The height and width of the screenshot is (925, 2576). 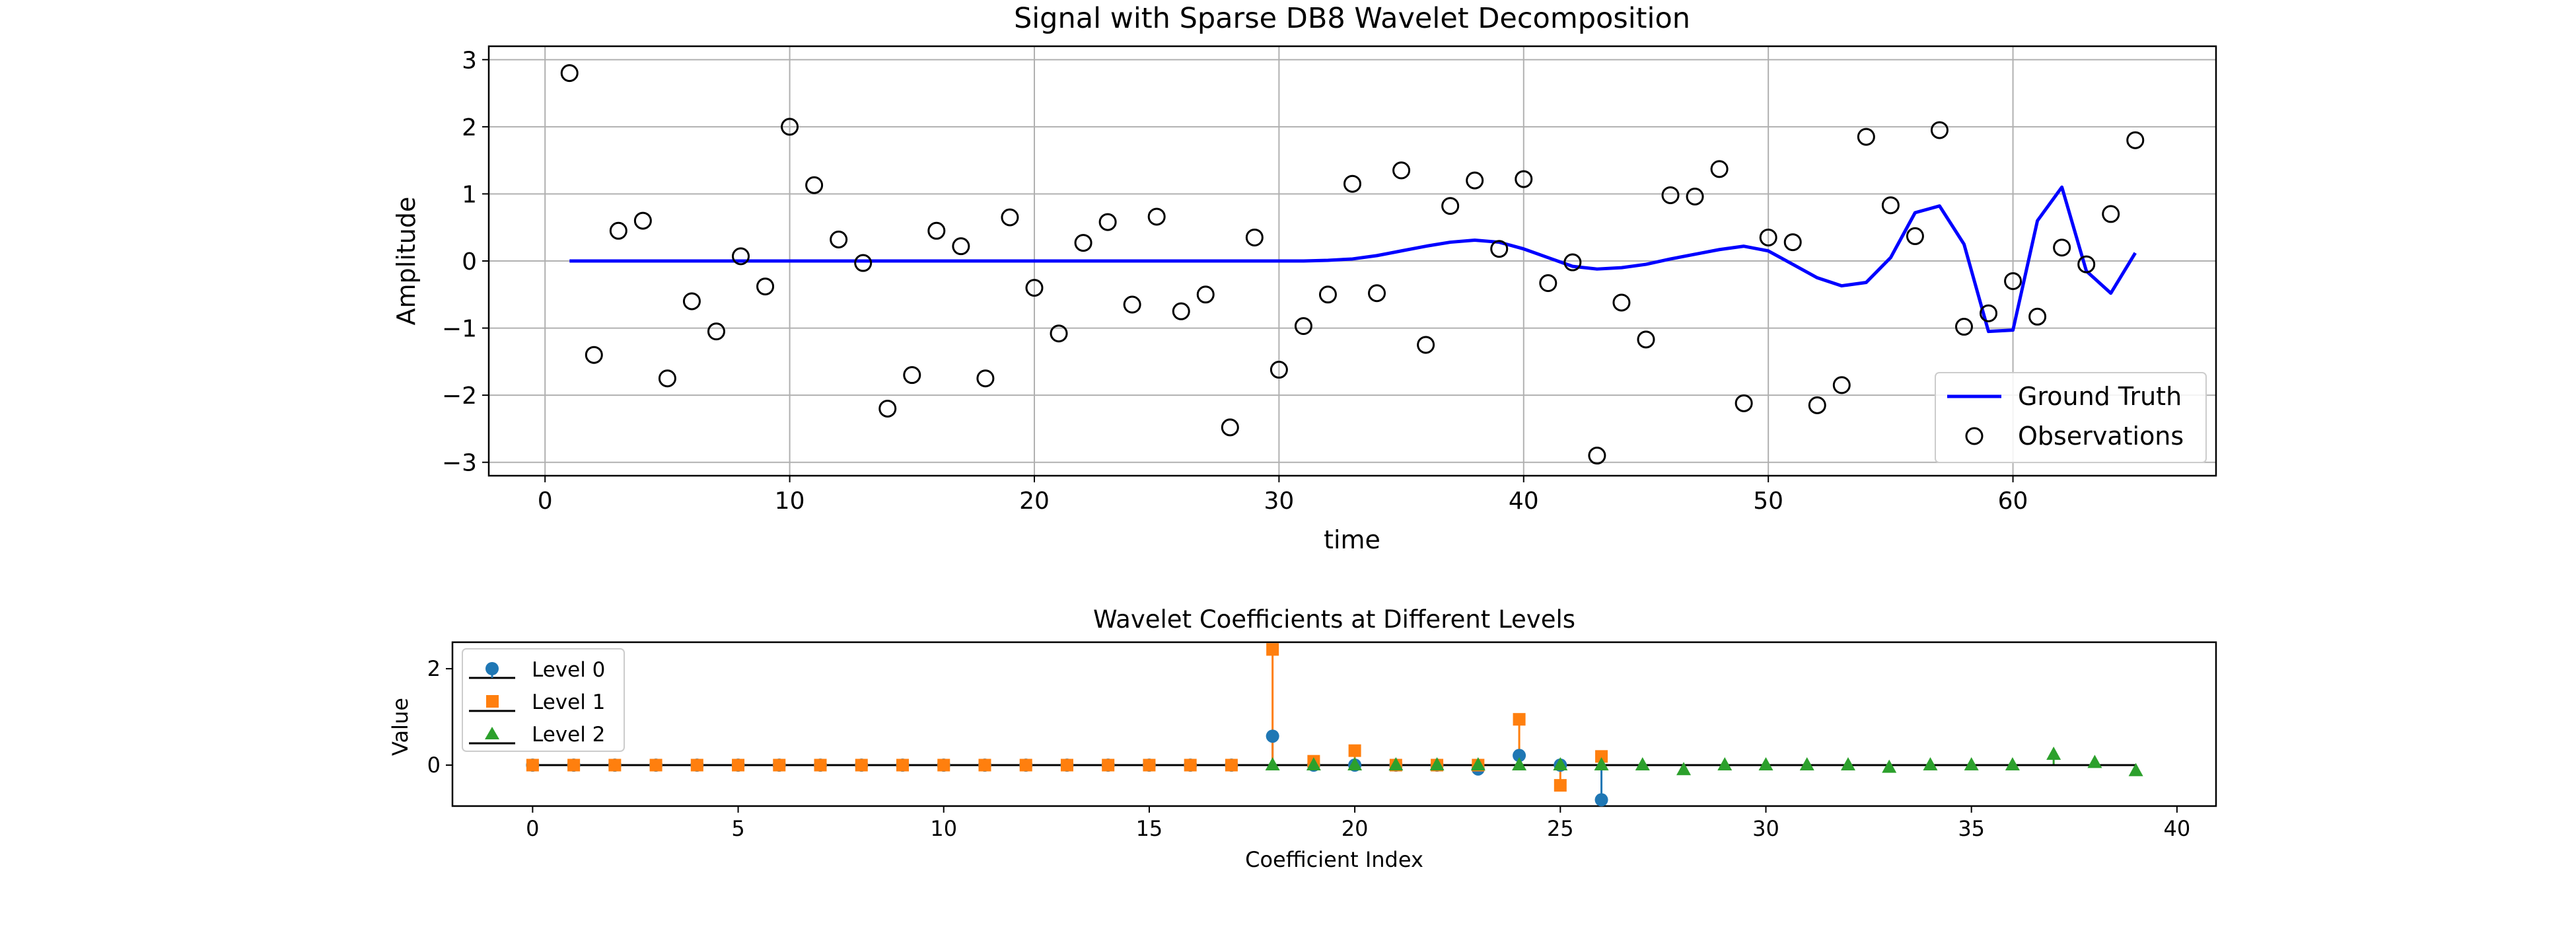 What do you see at coordinates (544, 700) in the screenshot?
I see `coefficients-legend: Level 0 Level 1 Level 2` at bounding box center [544, 700].